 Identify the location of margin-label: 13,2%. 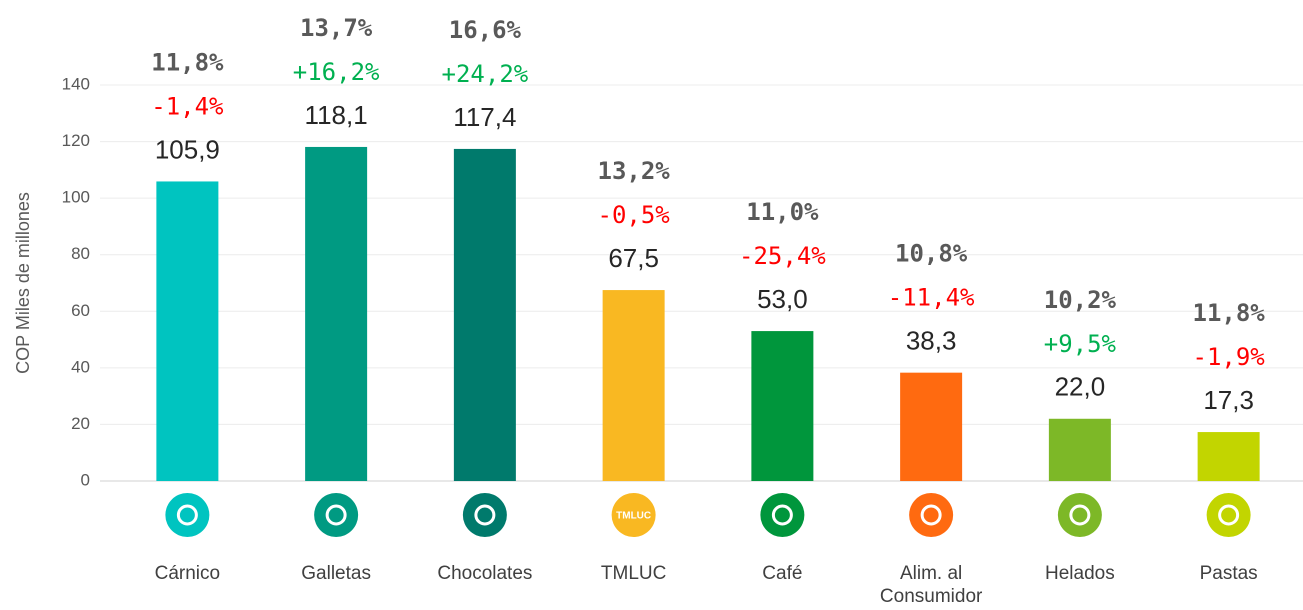
(634, 171).